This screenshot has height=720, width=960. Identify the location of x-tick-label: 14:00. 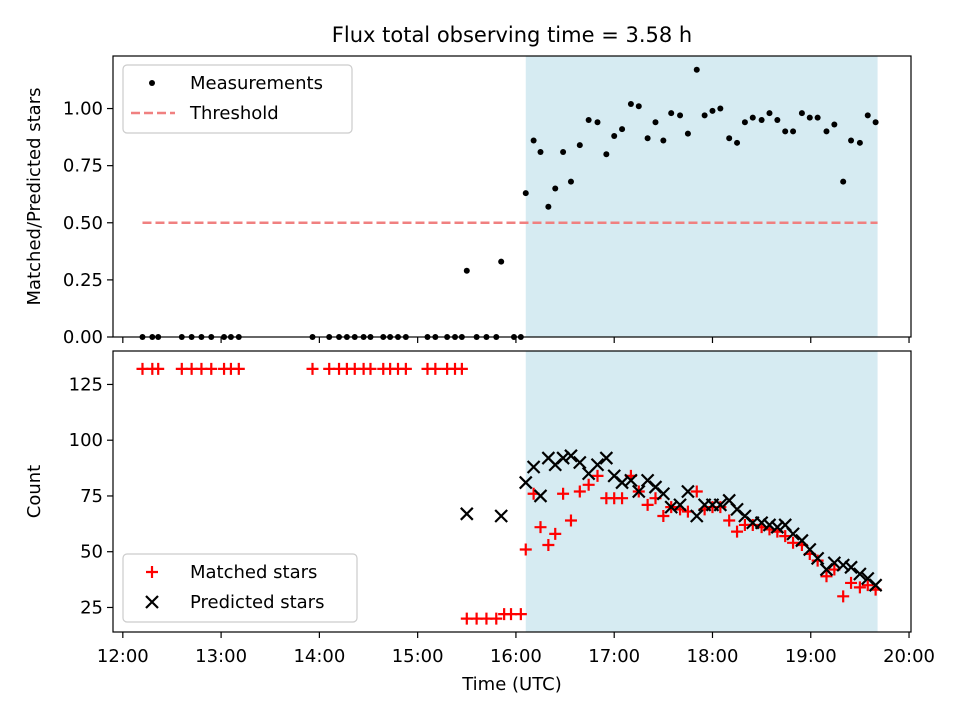
(319, 656).